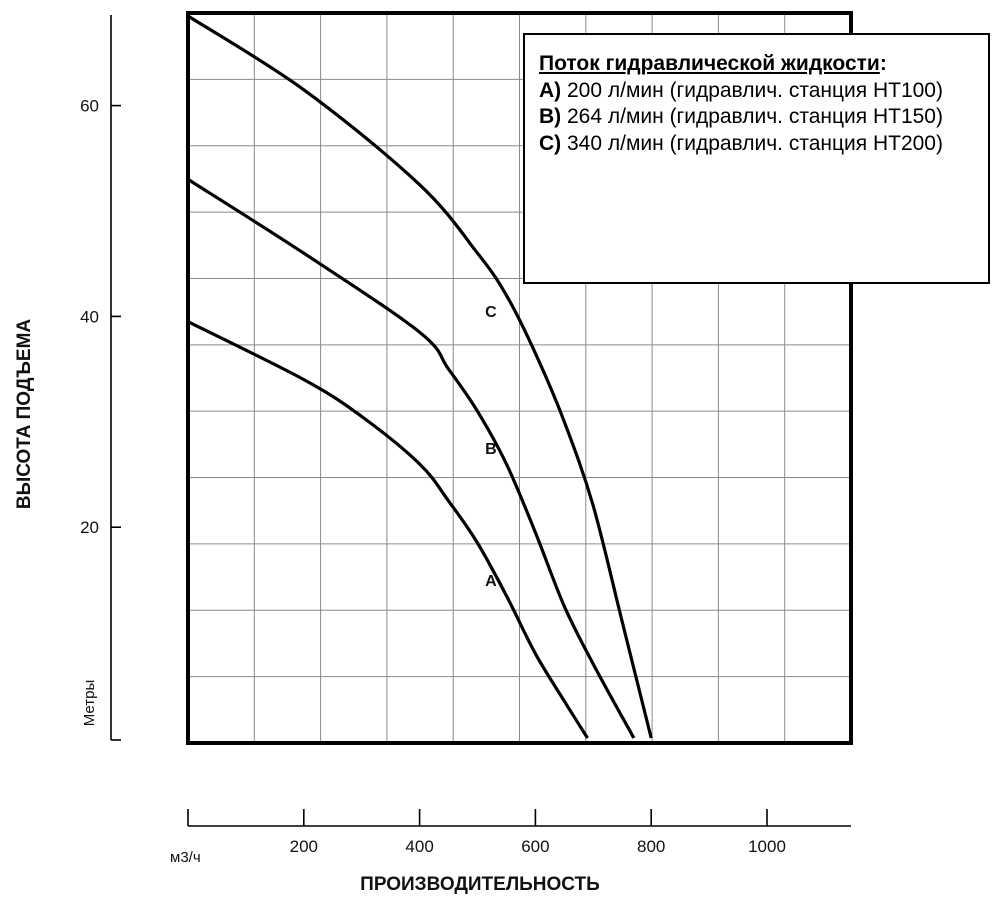 This screenshot has width=992, height=901. Describe the element at coordinates (480, 884) in the screenshot. I see `x-axis-title: ПРОИЗВОДИТЕЛЬНОСТЬ` at that location.